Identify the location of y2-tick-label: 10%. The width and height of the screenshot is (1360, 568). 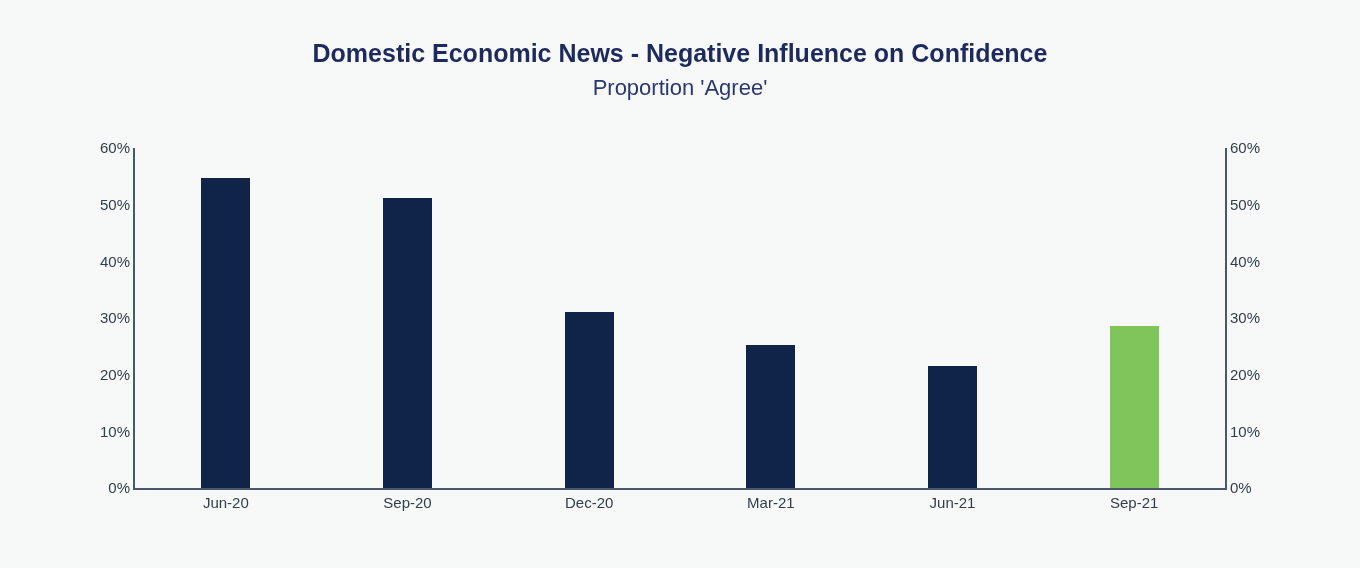
(1245, 431).